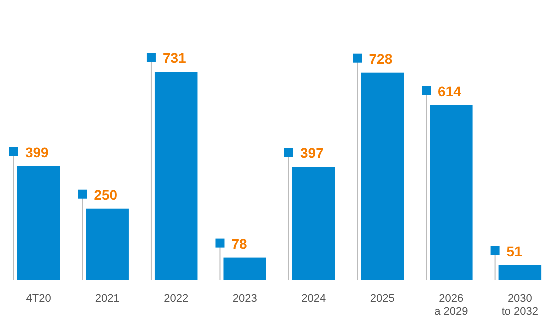 The height and width of the screenshot is (325, 551). Describe the element at coordinates (174, 58) in the screenshot. I see `data-label: 731` at that location.